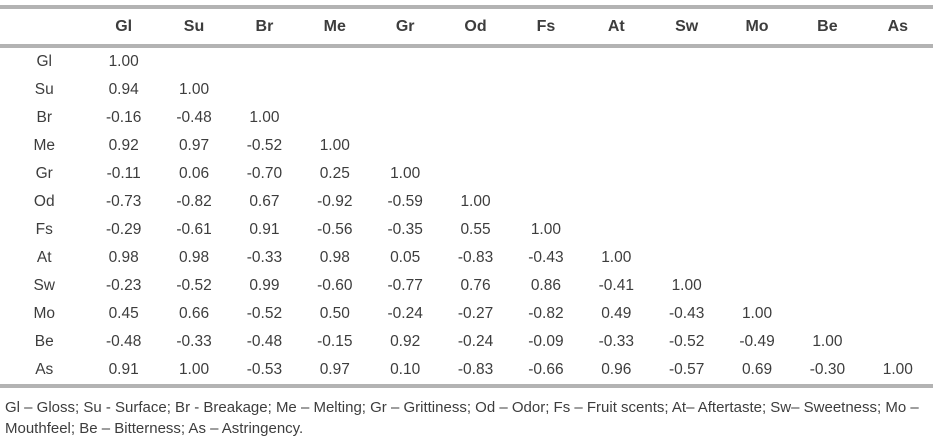 The height and width of the screenshot is (440, 933). Describe the element at coordinates (123, 61) in the screenshot. I see `corr-cell-gl-gl: 1.00` at that location.